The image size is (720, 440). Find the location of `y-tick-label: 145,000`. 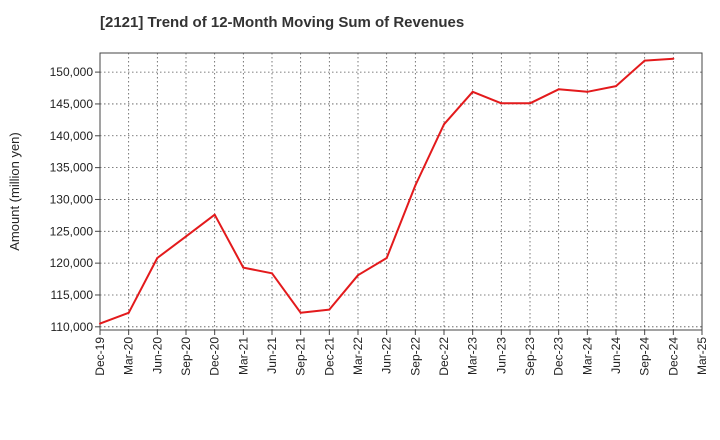

y-tick-label: 145,000 is located at coordinates (72, 104).